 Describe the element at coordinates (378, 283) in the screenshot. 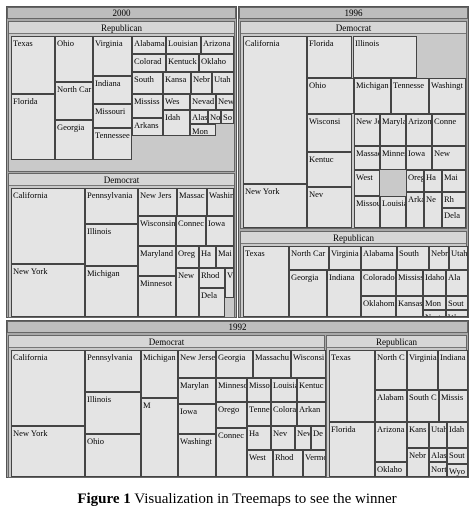

I see `state-cell: Colorado` at that location.